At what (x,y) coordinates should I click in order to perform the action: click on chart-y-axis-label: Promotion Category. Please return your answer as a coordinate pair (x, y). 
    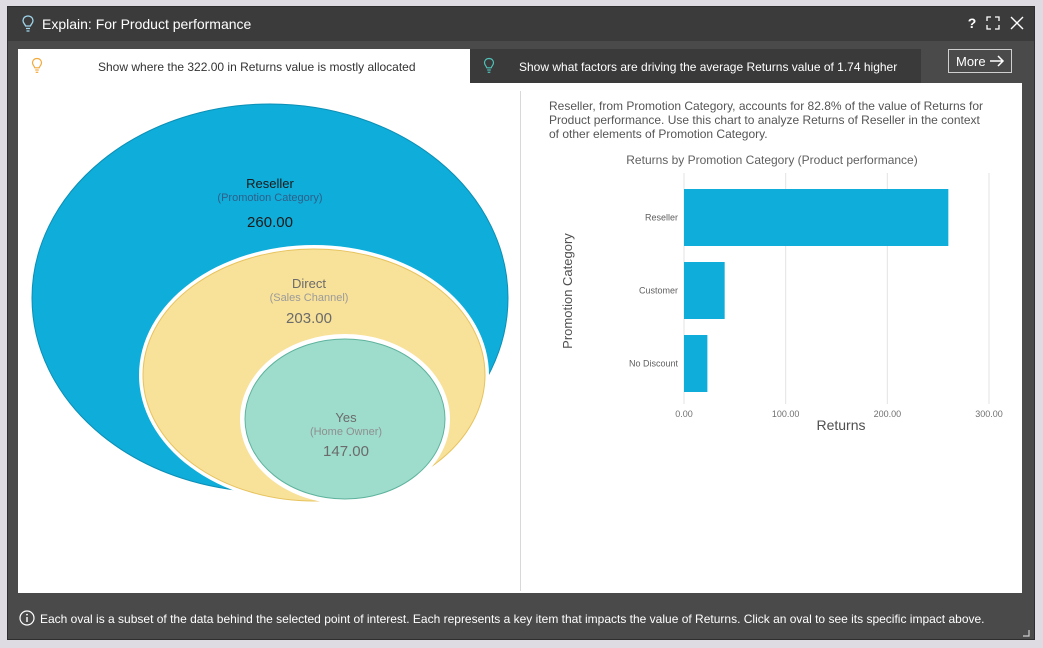
    Looking at the image, I should click on (567, 291).